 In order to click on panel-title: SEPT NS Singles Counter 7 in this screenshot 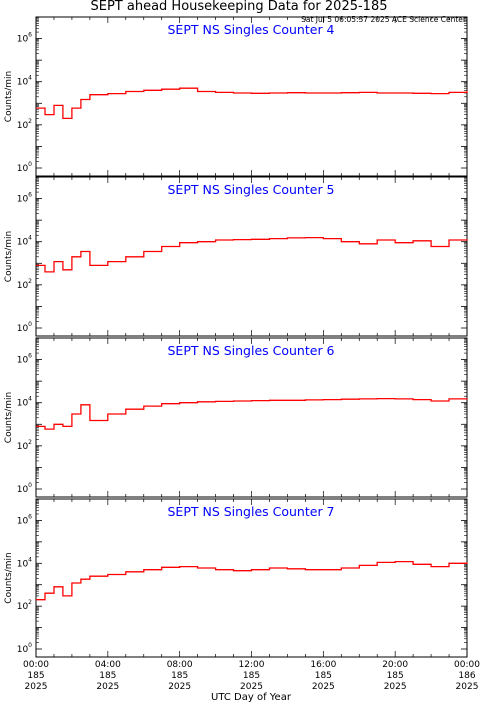, I will do `click(250, 511)`.